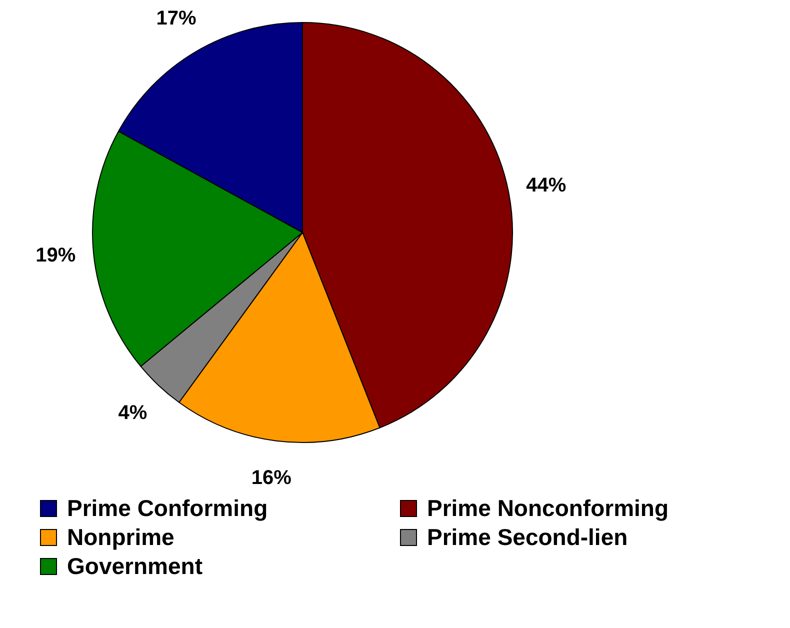  What do you see at coordinates (527, 537) in the screenshot?
I see `legend-label: Prime Second-lien` at bounding box center [527, 537].